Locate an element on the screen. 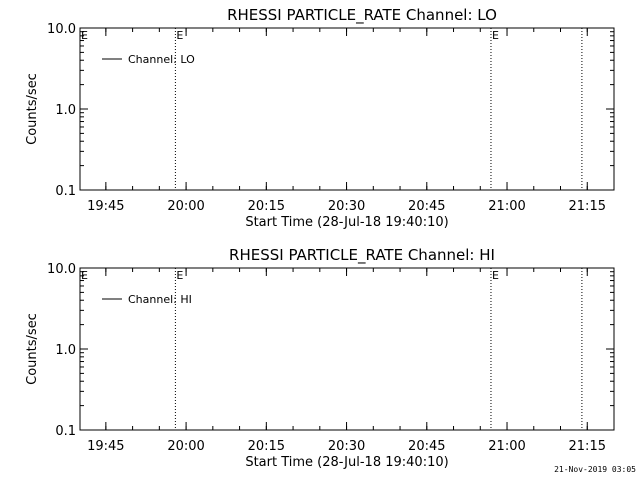  chart-title: RHESSI PARTICLE_RATE Channel: LO is located at coordinates (362, 15).